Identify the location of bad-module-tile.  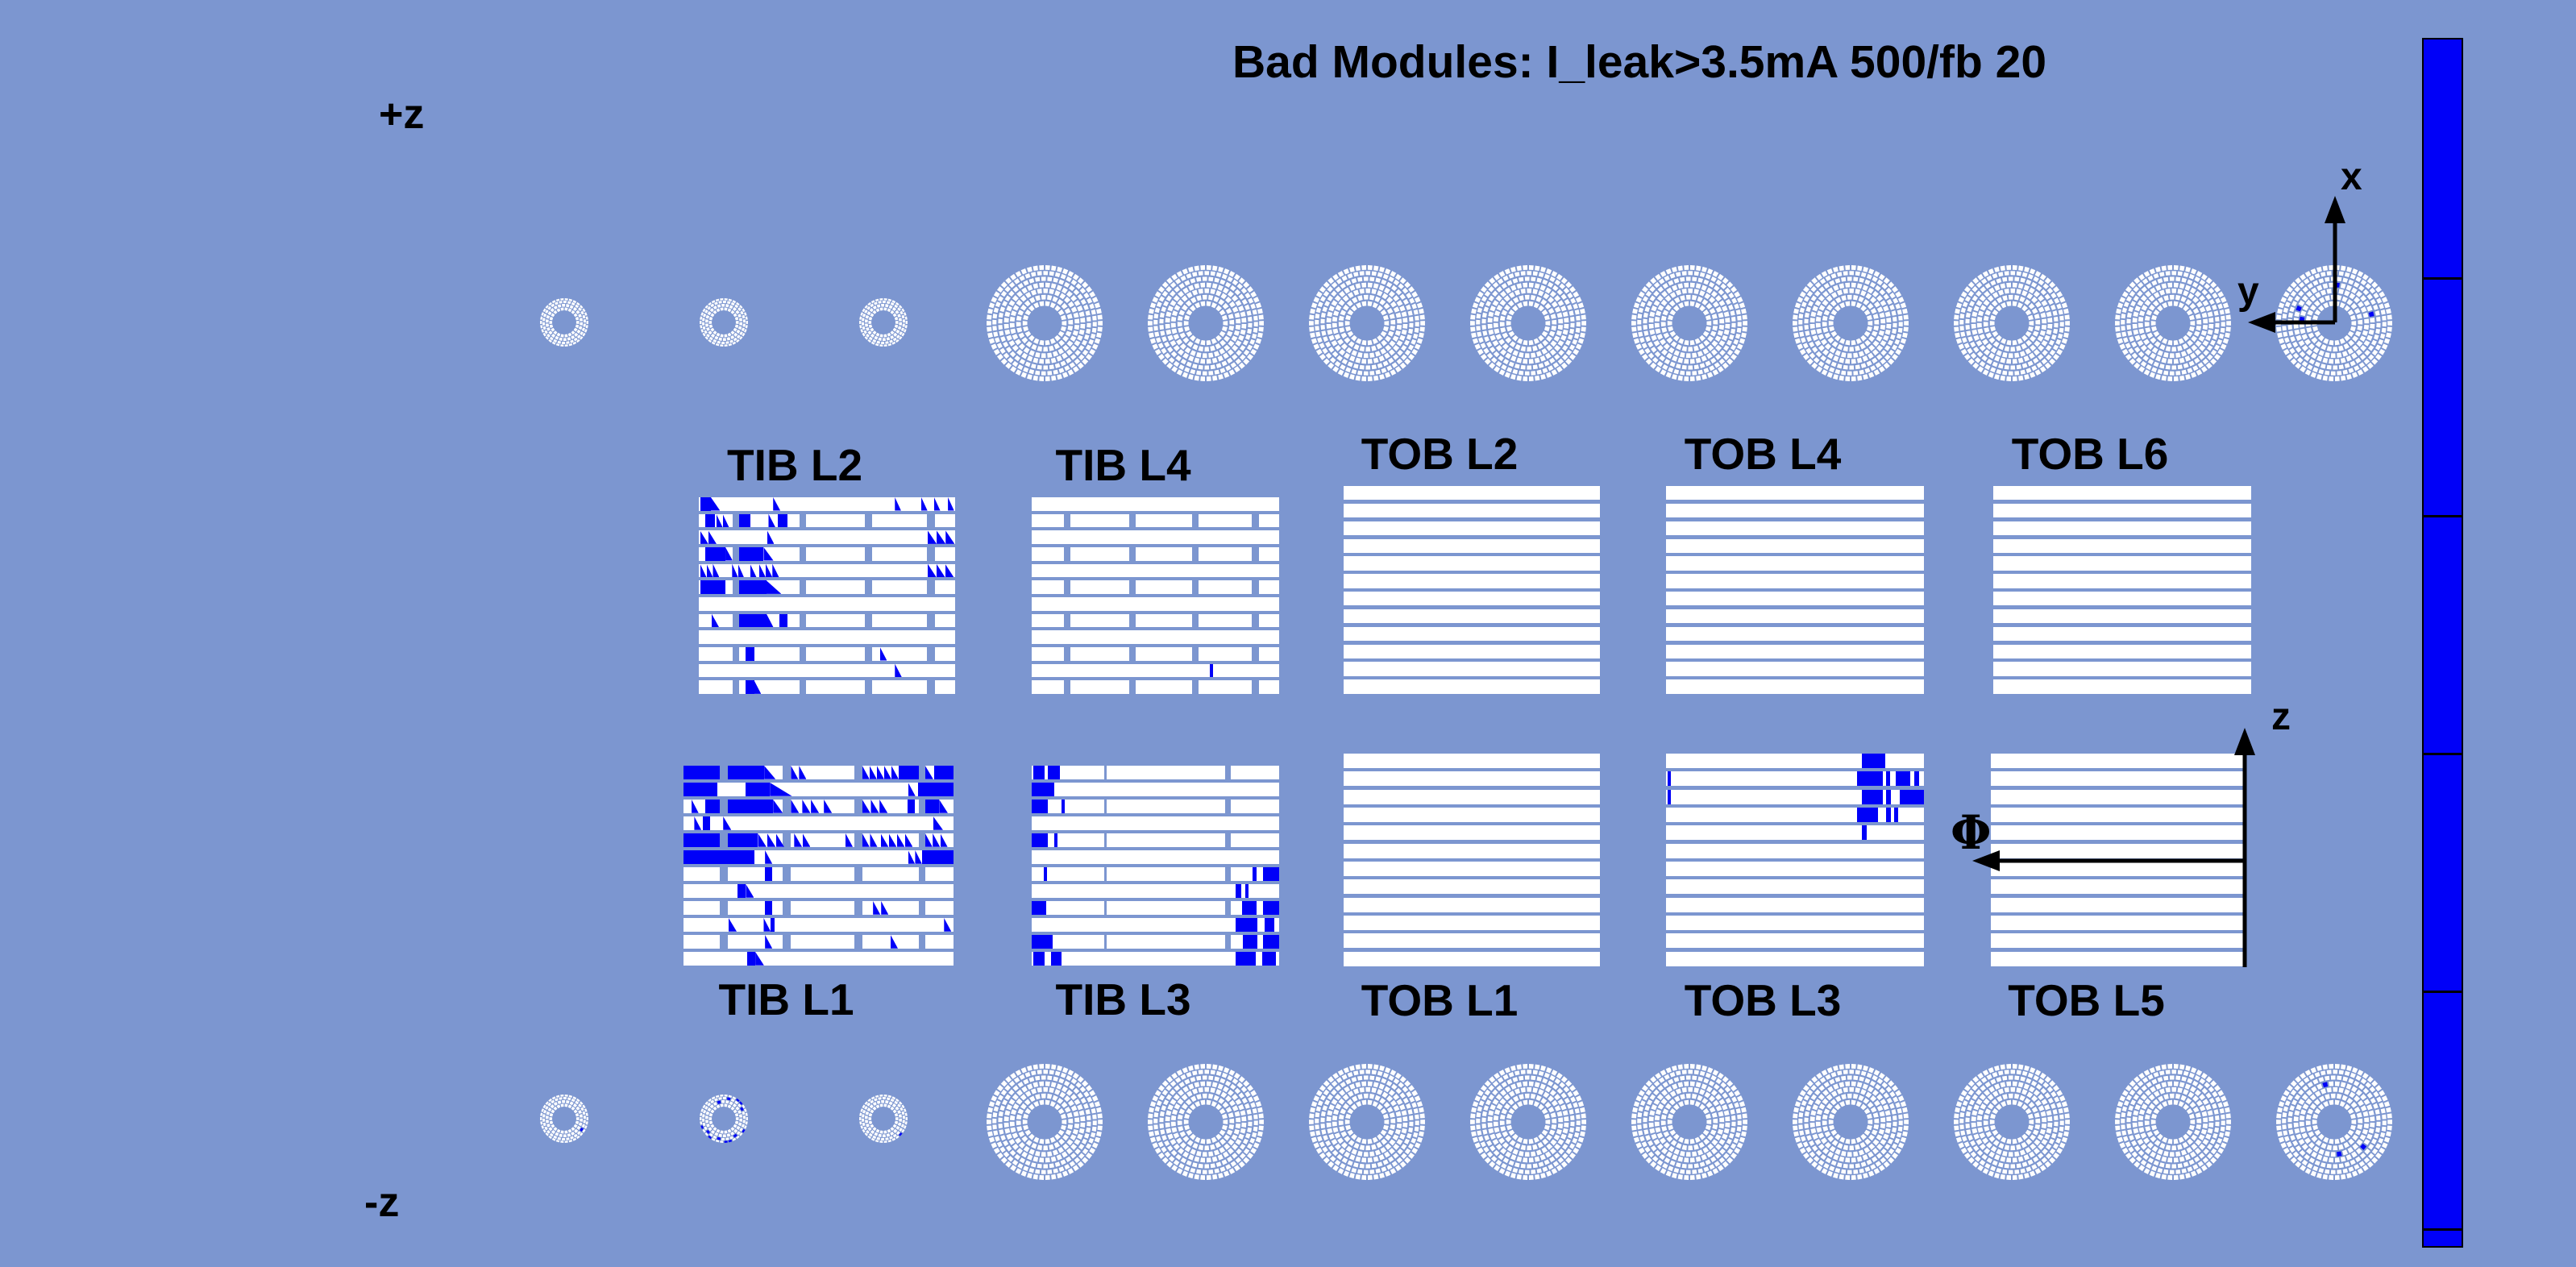
(730, 1141).